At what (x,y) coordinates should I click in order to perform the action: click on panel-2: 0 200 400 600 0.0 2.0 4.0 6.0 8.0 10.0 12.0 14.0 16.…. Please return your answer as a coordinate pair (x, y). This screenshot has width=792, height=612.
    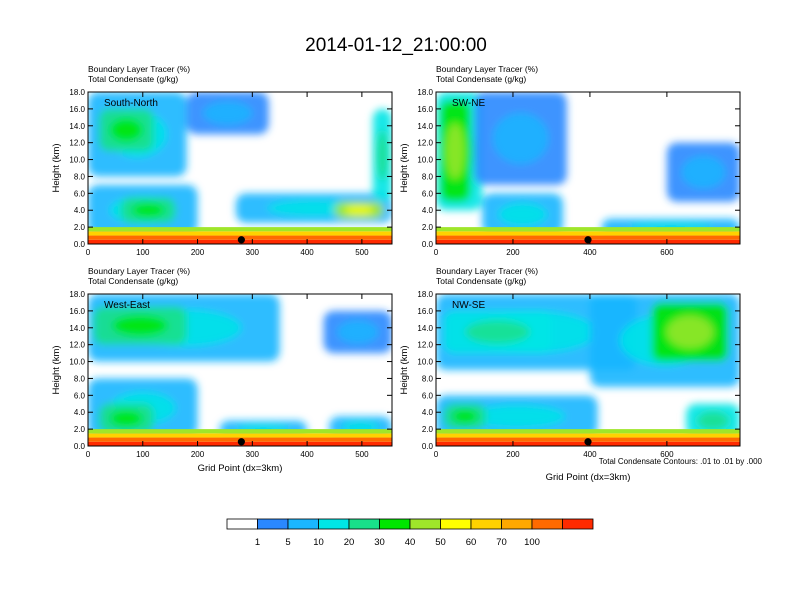
    Looking at the image, I should click on (570, 160).